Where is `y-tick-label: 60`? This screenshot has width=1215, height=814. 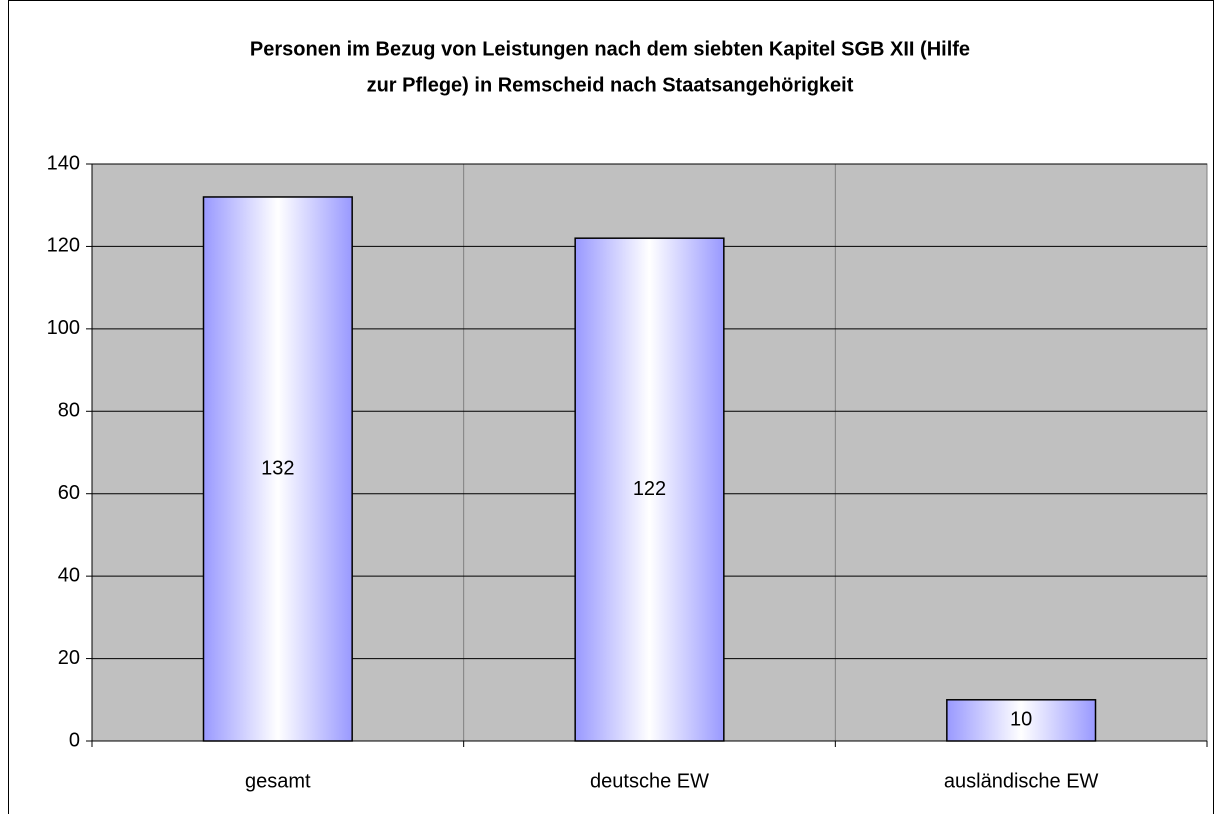
y-tick-label: 60 is located at coordinates (69, 493).